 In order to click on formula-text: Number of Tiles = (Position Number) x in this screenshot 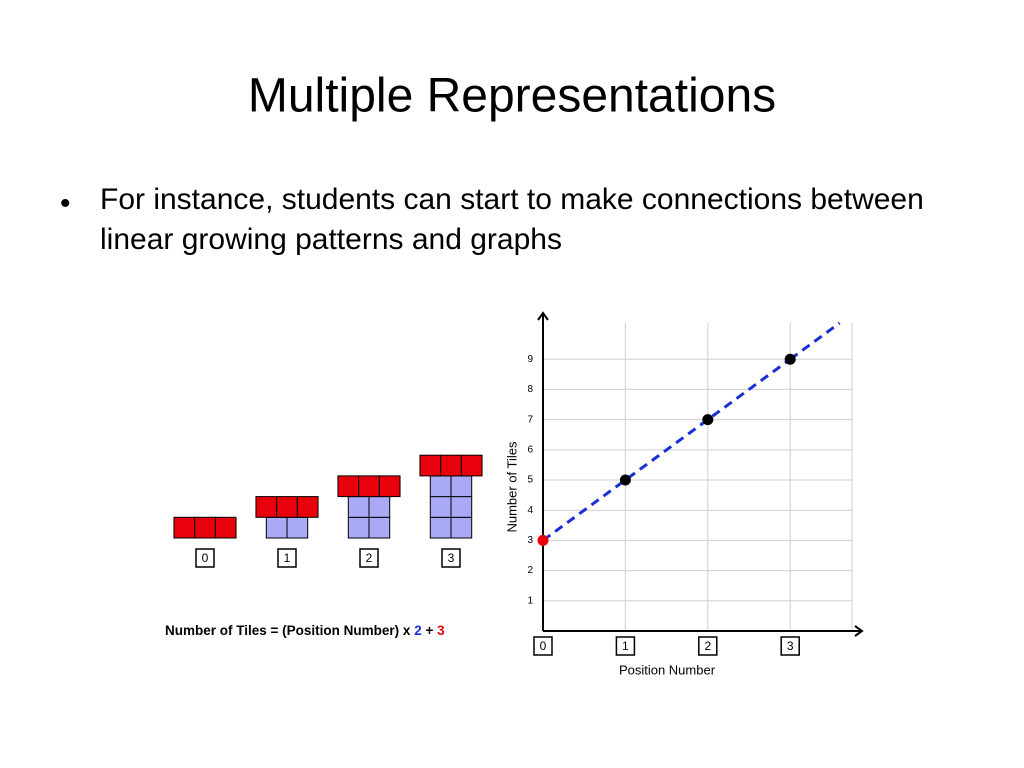, I will do `click(288, 630)`.